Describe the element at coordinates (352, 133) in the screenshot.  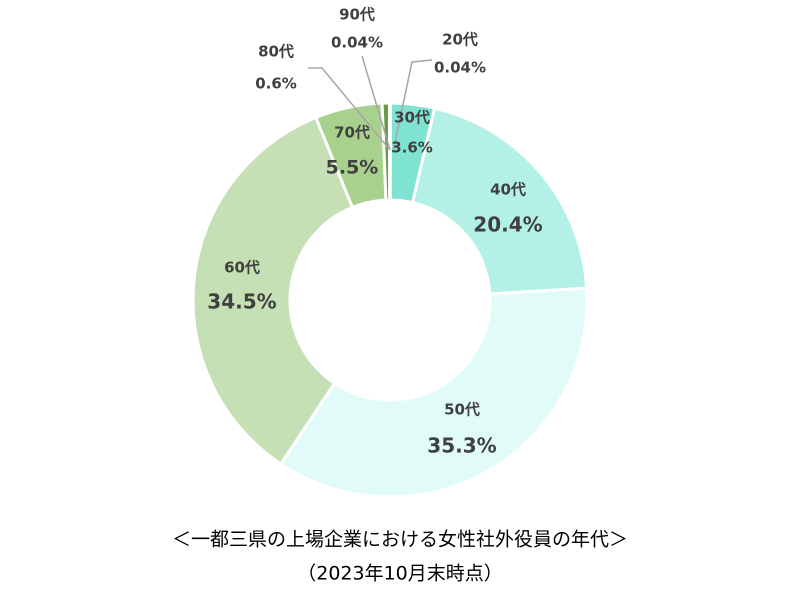
I see `category-label: 70代` at that location.